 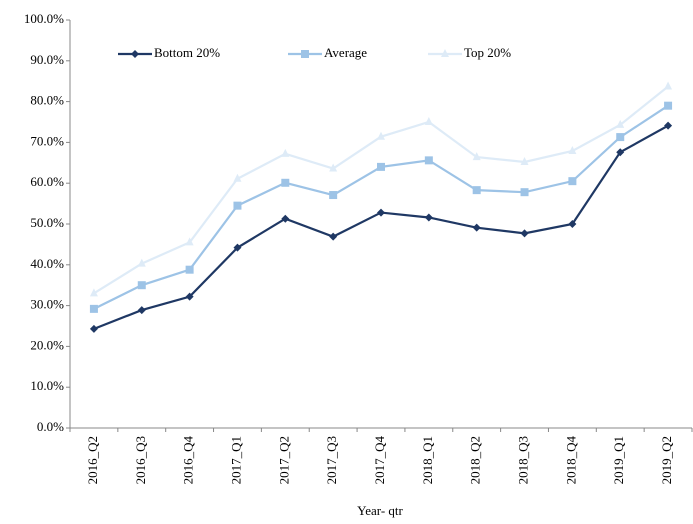 What do you see at coordinates (345, 52) in the screenshot?
I see `legend-label: Average` at bounding box center [345, 52].